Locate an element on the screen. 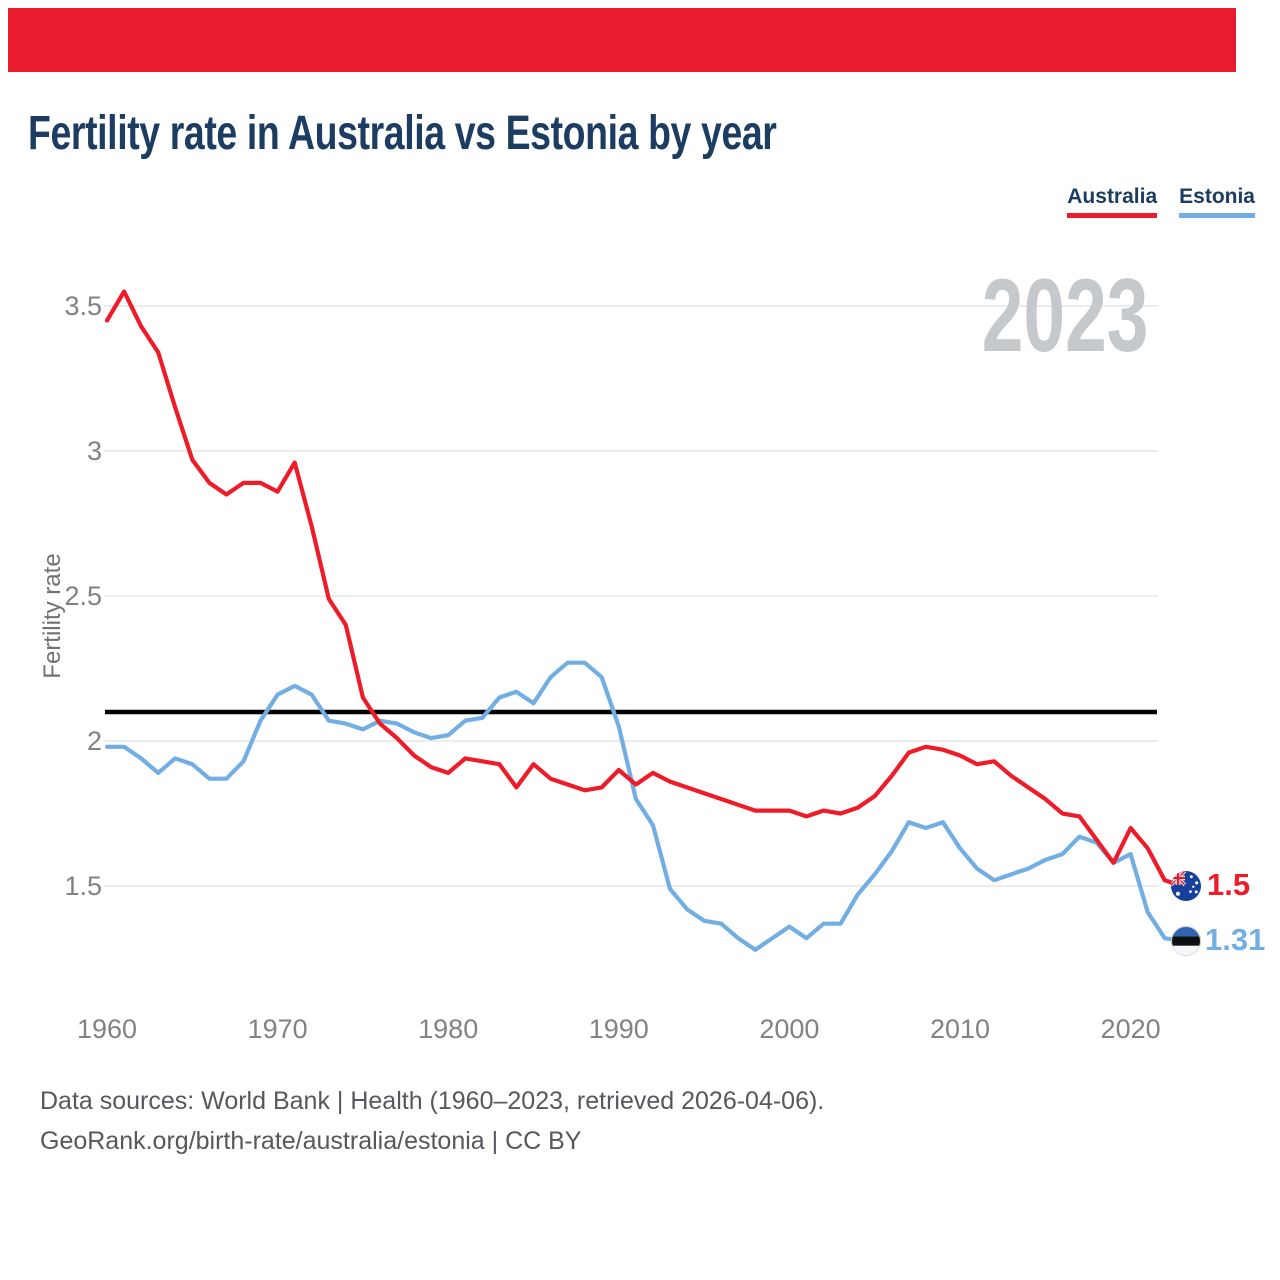 This screenshot has width=1280, height=1280. x-tick-label: 2000 is located at coordinates (789, 1029).